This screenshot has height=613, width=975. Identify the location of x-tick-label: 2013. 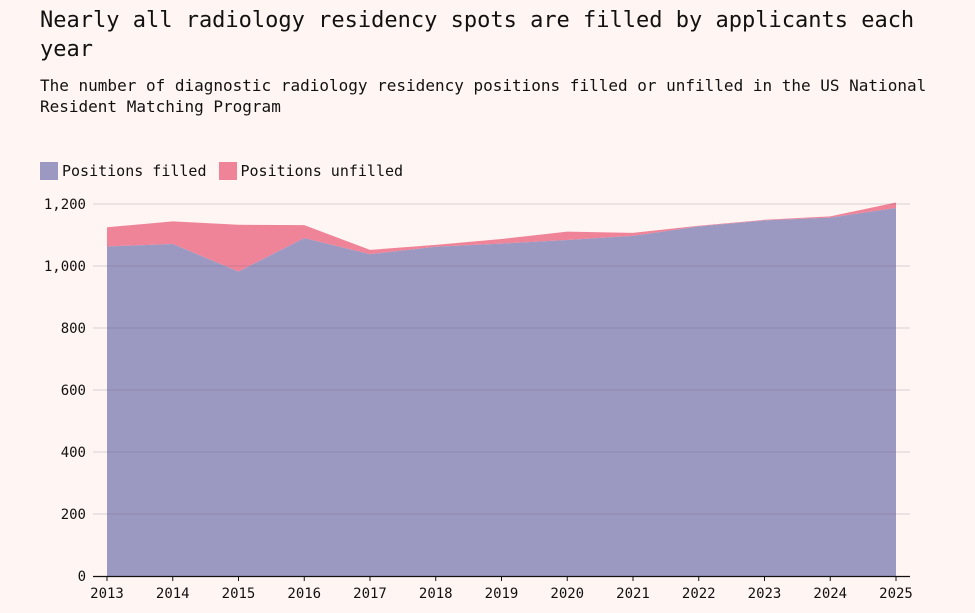
(107, 594).